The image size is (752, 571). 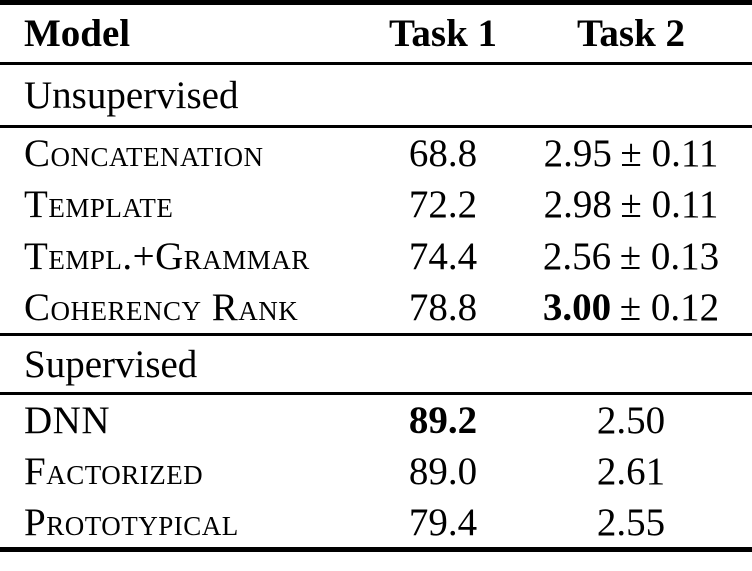 What do you see at coordinates (669, 308) in the screenshot?
I see `task2-stddev: ± 0.12` at bounding box center [669, 308].